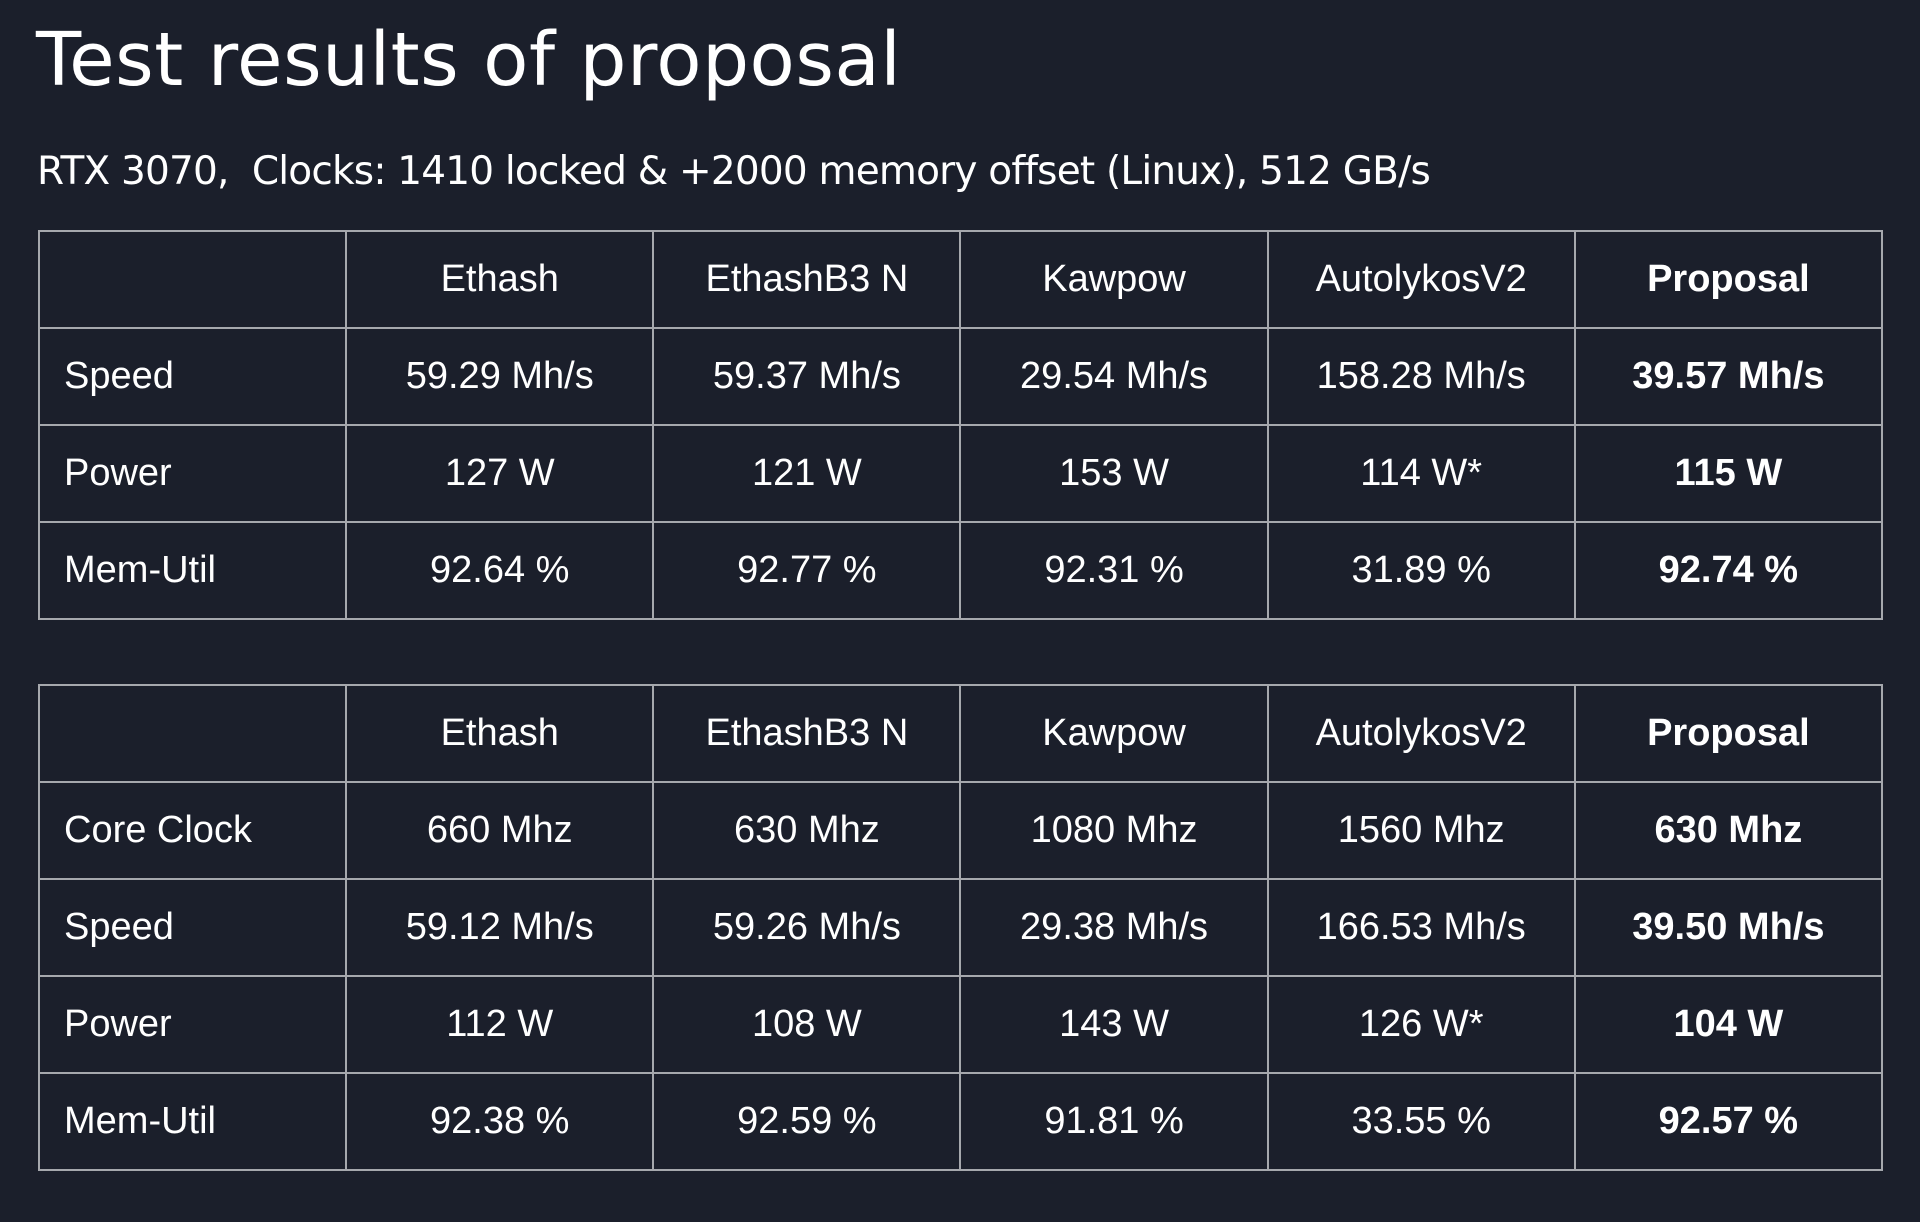 The width and height of the screenshot is (1920, 1222). What do you see at coordinates (1728, 473) in the screenshot?
I see `proposal-cell: 115 W` at bounding box center [1728, 473].